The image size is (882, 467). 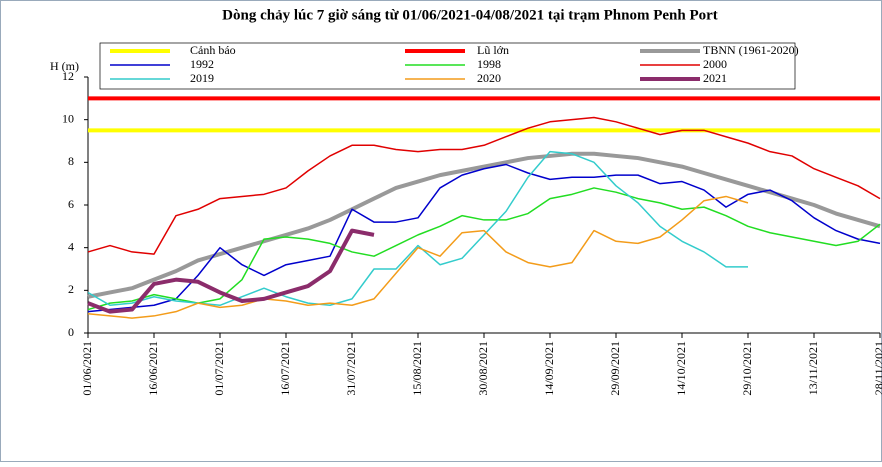 What do you see at coordinates (493, 50) in the screenshot?
I see `legend-label: Lũ lớn` at bounding box center [493, 50].